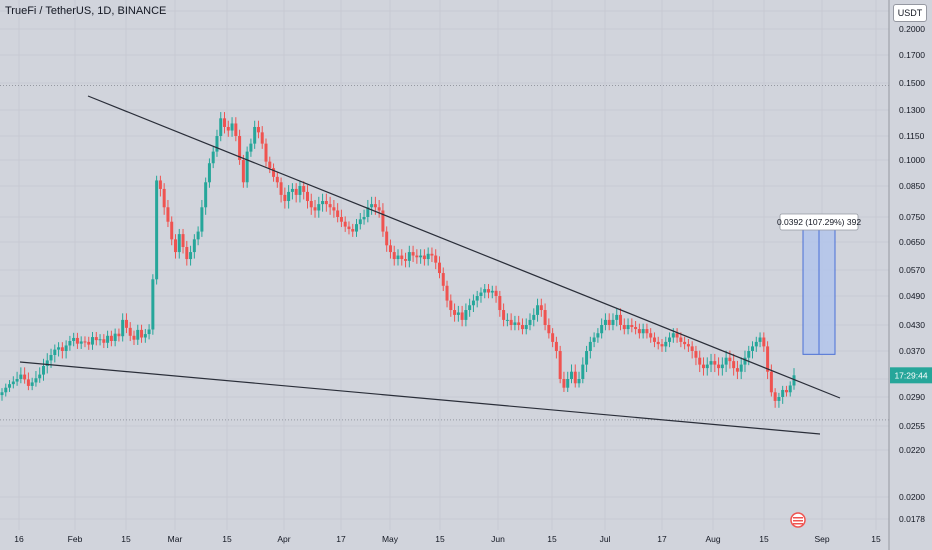 Image resolution: width=932 pixels, height=550 pixels. Describe the element at coordinates (912, 160) in the screenshot. I see `price-tick-label: 0.1000` at that location.